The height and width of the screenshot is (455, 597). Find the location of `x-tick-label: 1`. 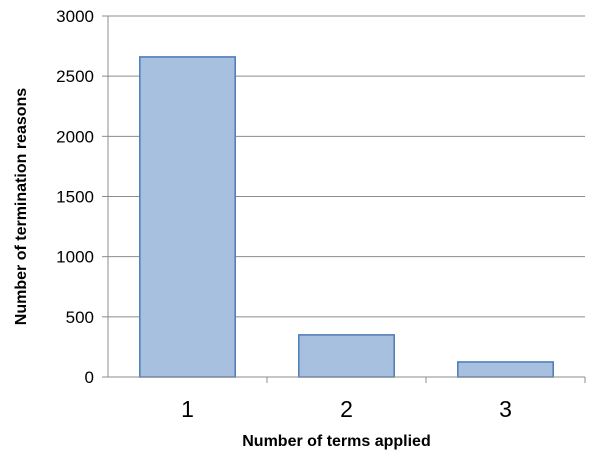

x-tick-label: 1 is located at coordinates (187, 409).